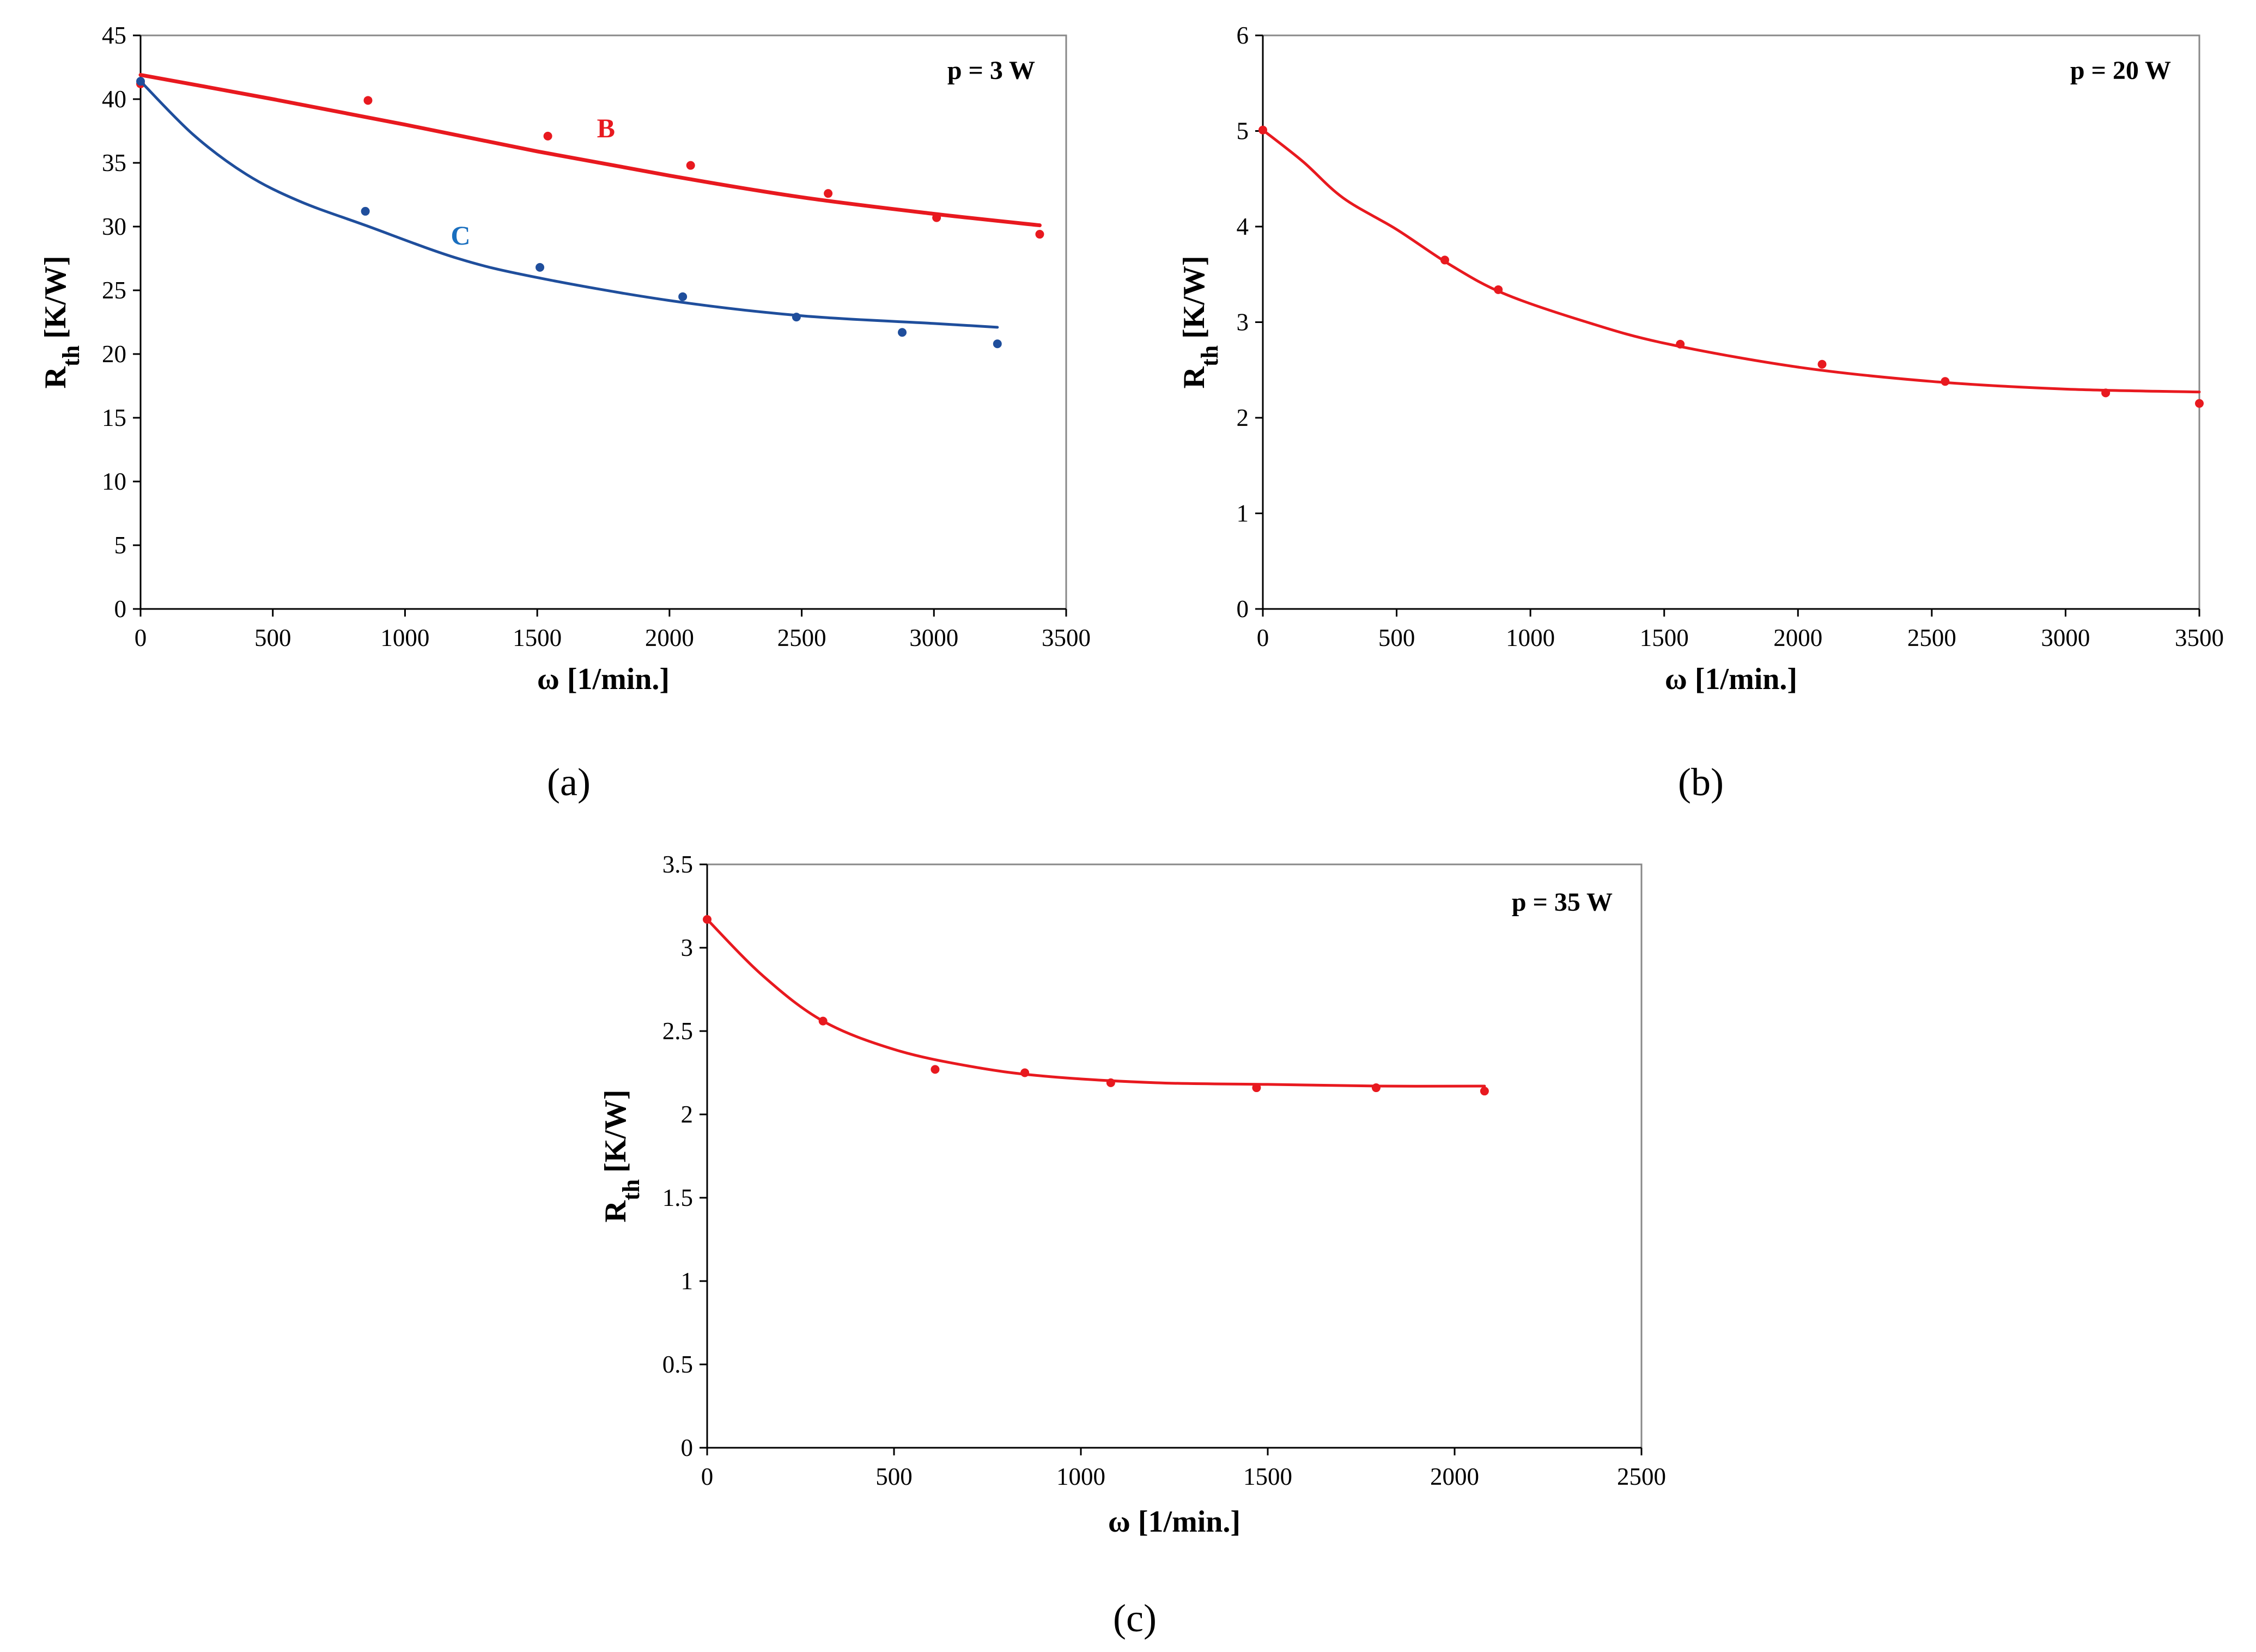 This screenshot has width=2256, height=1652. Describe the element at coordinates (1731, 261) in the screenshot. I see `fit-line-b-p-20-w` at that location.